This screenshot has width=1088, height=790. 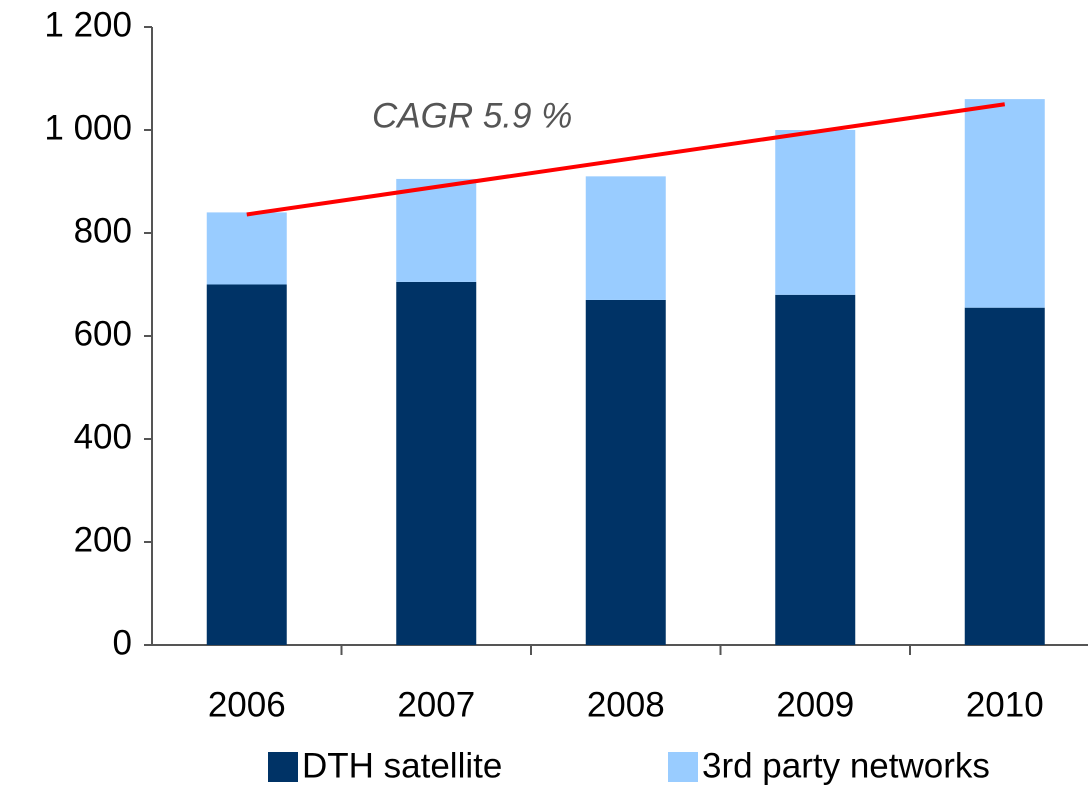 What do you see at coordinates (815, 704) in the screenshot?
I see `x-tick-label: 2009` at bounding box center [815, 704].